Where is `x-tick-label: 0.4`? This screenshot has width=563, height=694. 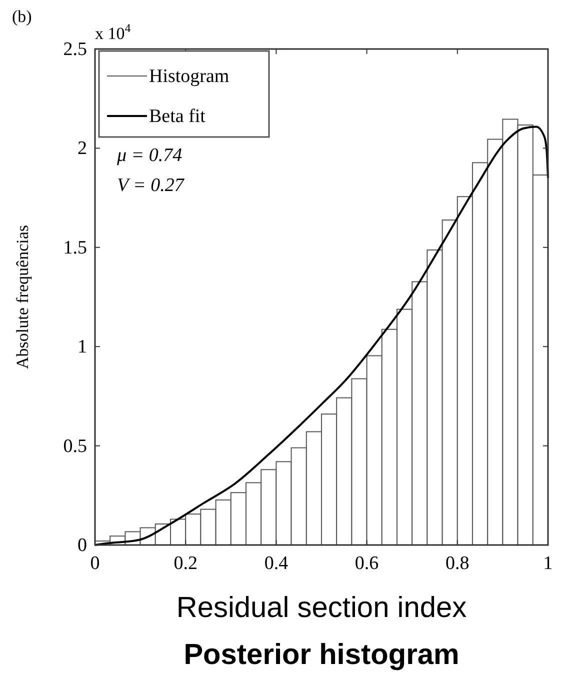 x-tick-label: 0.4 is located at coordinates (276, 563).